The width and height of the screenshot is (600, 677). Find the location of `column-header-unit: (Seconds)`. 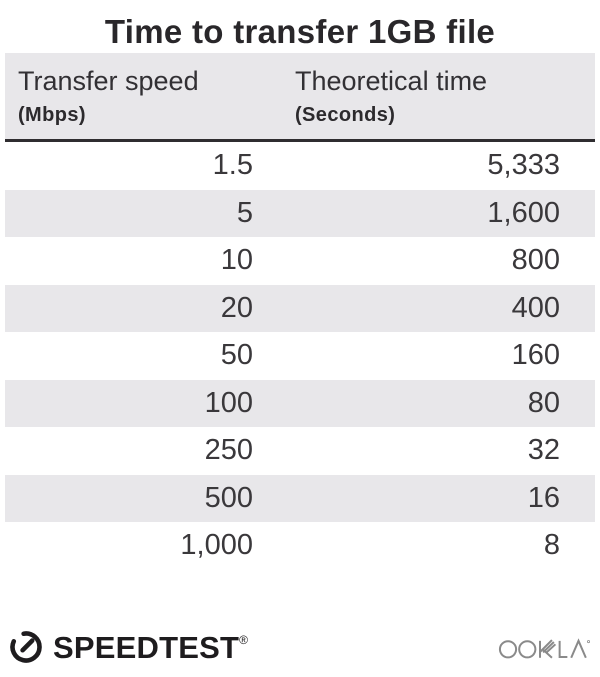

column-header-unit: (Seconds) is located at coordinates (345, 115).